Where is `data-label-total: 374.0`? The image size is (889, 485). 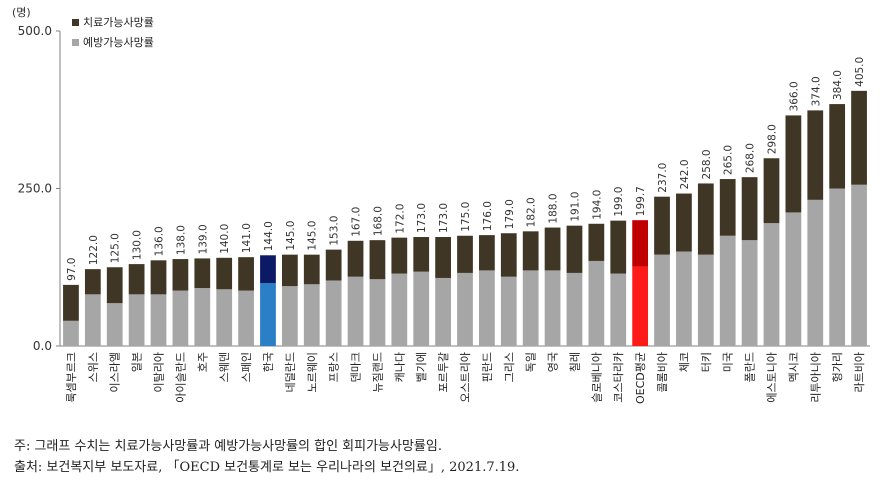 data-label-total: 374.0 is located at coordinates (816, 91).